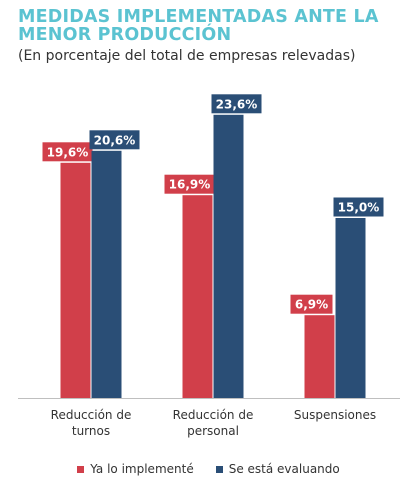 The image size is (417, 489). I want to click on data-label-1-2: 16,9%, so click(190, 185).